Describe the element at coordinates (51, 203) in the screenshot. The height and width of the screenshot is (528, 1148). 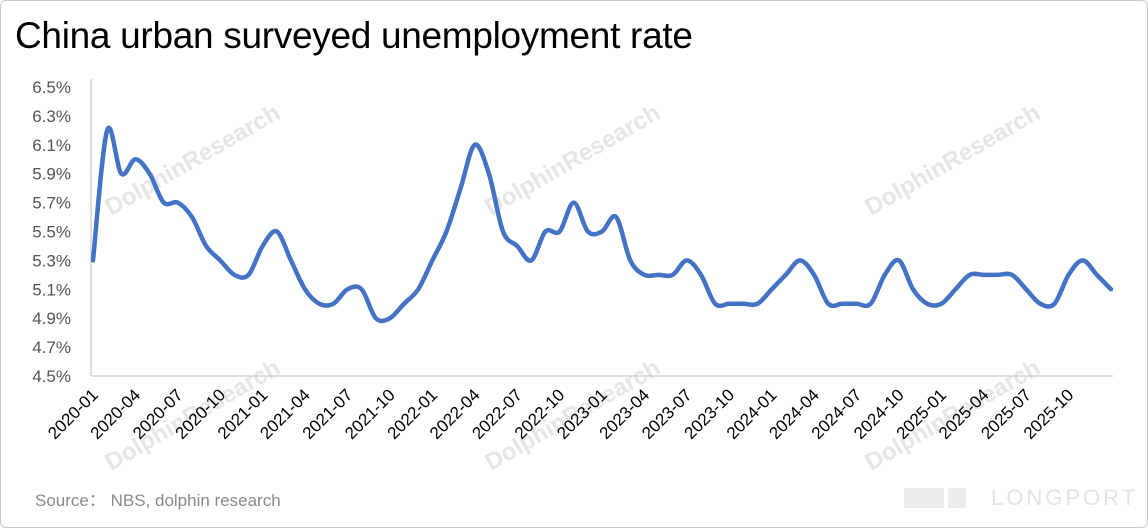
I see `y-tick-label: 5.7%` at that location.